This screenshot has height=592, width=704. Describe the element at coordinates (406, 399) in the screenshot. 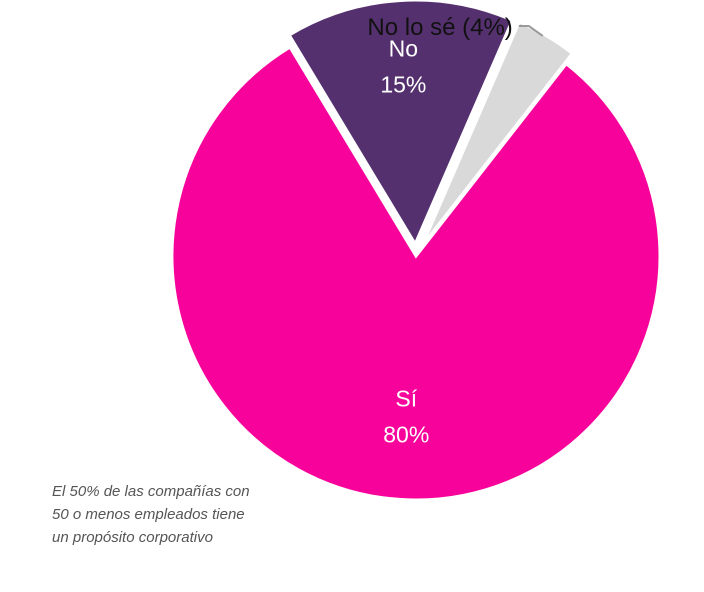

I see `slice-label-si: Sí` at that location.